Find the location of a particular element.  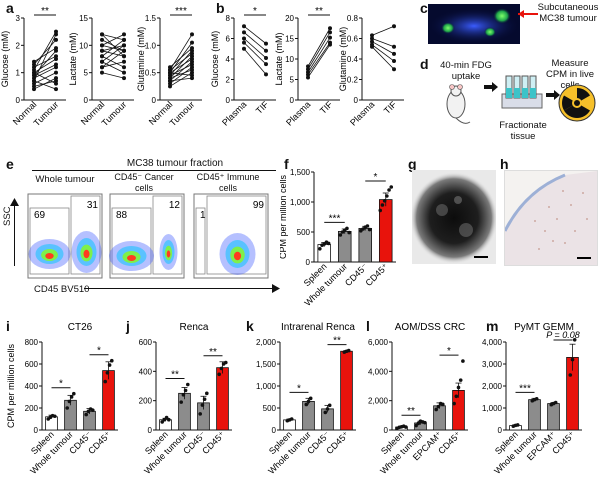

y-tick-label: 3,000 is located at coordinates (492, 364).